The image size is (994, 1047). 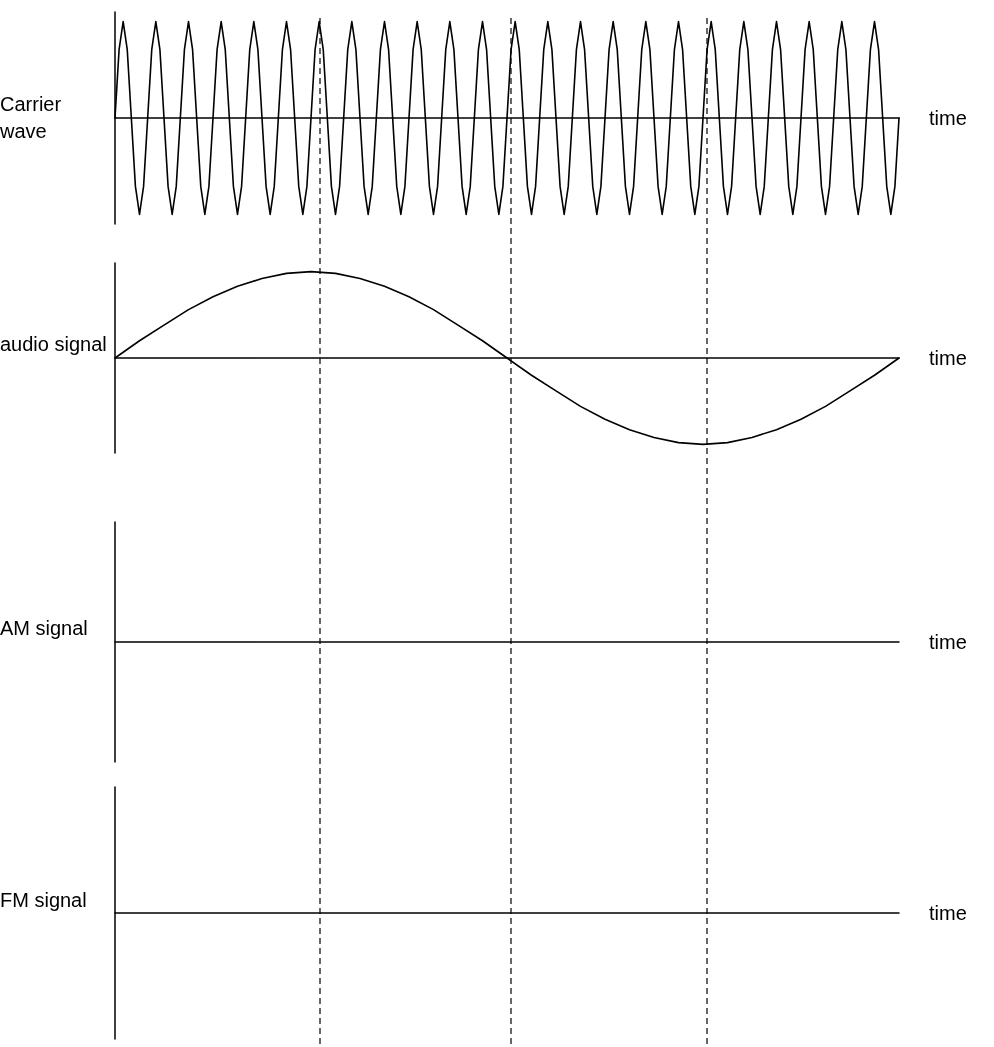 What do you see at coordinates (33, 117) in the screenshot?
I see `y-axis-title: Carrier wave` at bounding box center [33, 117].